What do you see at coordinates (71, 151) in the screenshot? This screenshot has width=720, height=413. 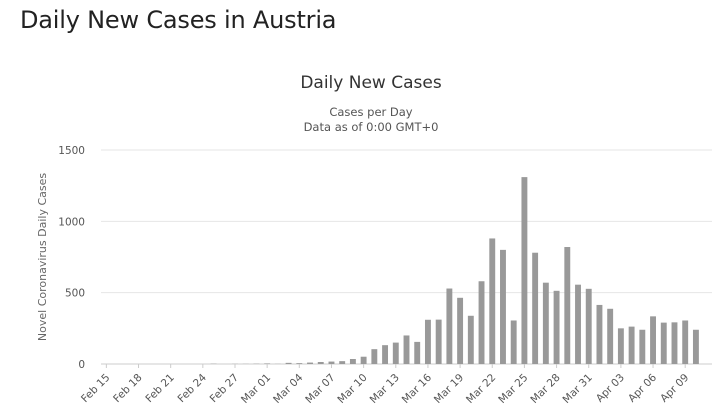 I see `y-tick-label: 1500` at bounding box center [71, 151].